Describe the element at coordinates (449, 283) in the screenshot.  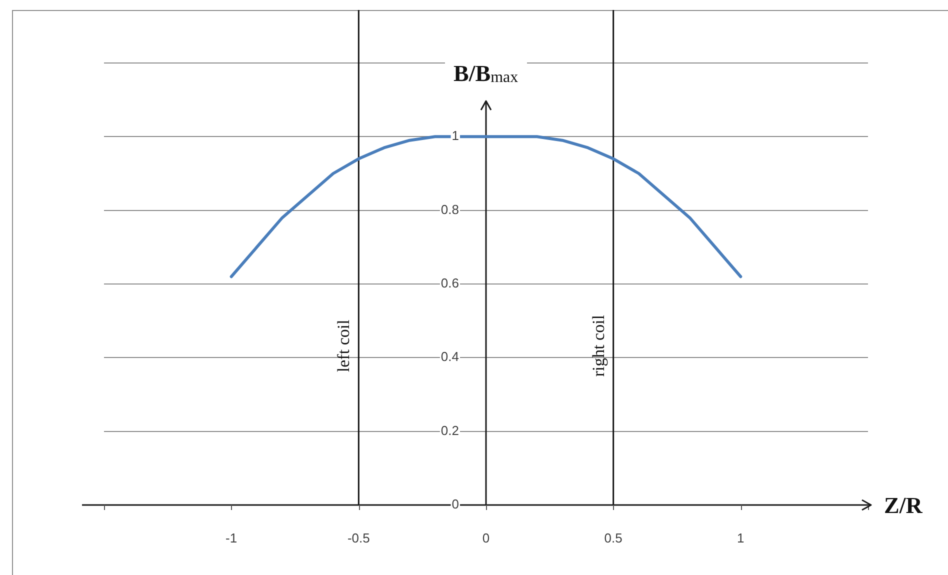
I see `y-tick-label: 0.6` at that location.